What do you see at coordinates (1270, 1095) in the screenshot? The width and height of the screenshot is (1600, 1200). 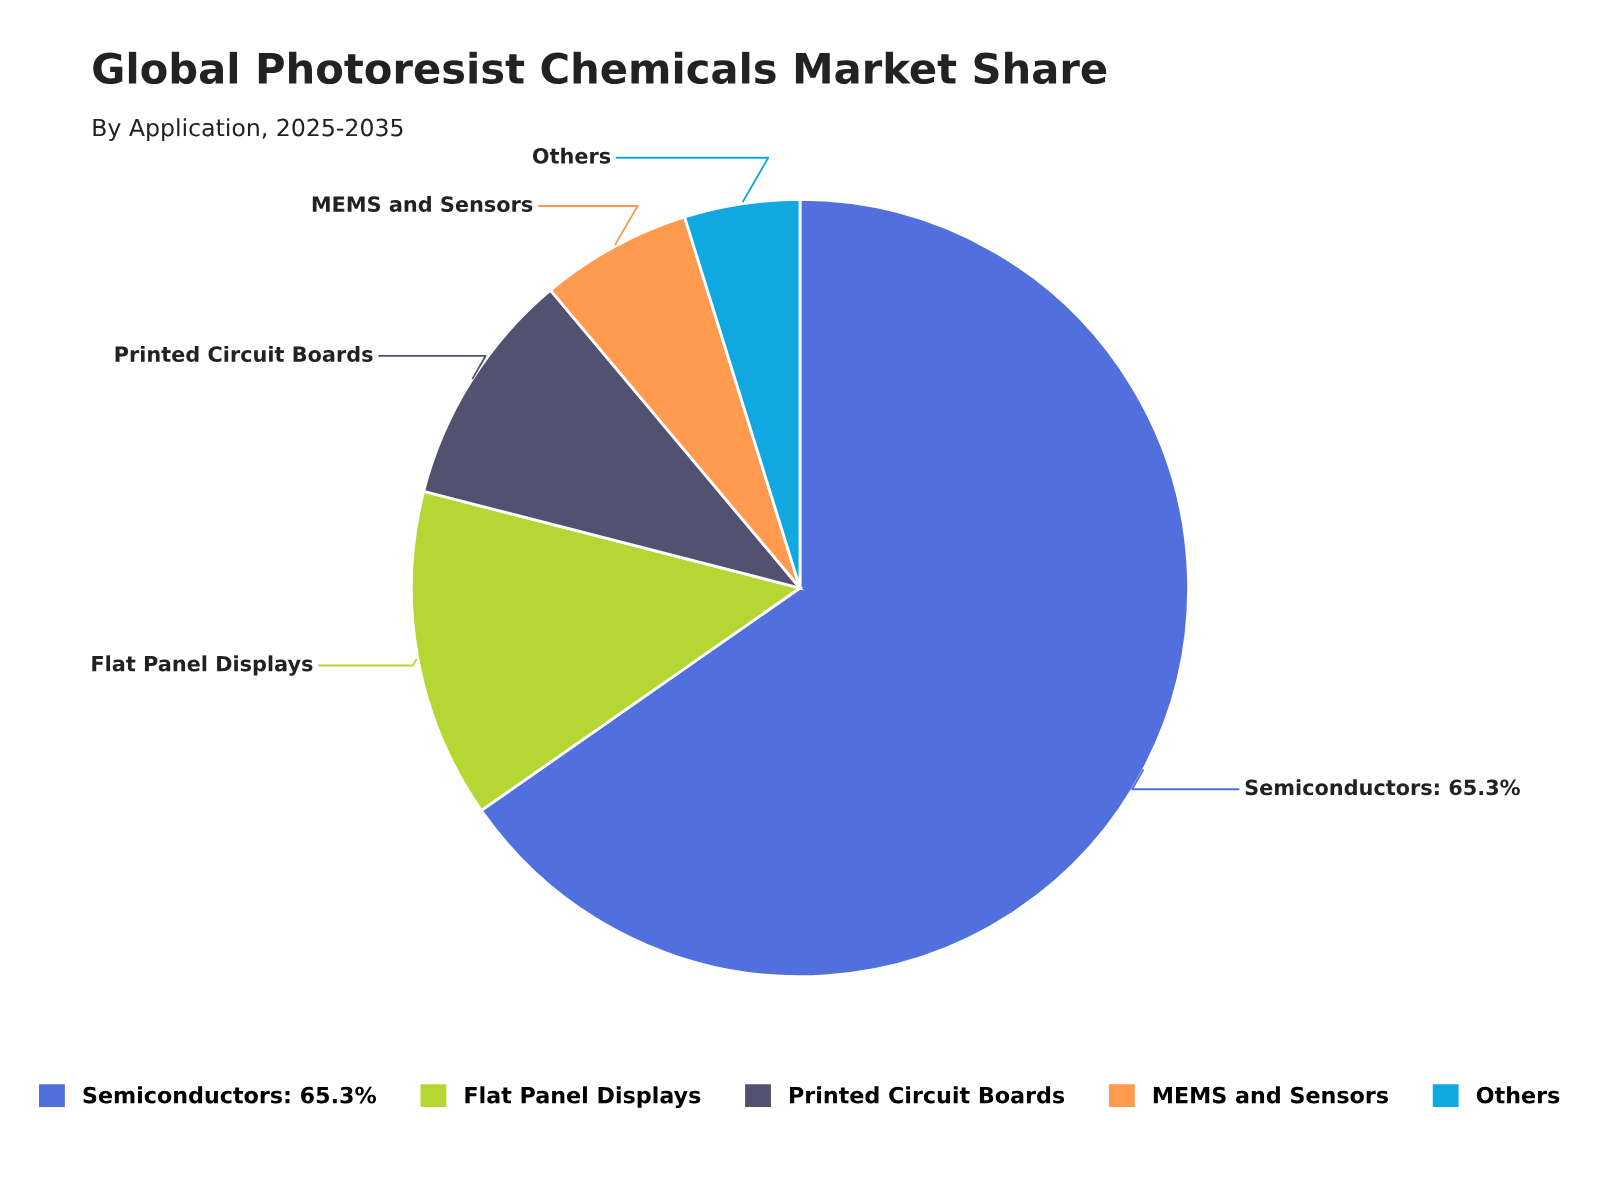 I see `legend-label: MEMS and Sensors` at bounding box center [1270, 1095].